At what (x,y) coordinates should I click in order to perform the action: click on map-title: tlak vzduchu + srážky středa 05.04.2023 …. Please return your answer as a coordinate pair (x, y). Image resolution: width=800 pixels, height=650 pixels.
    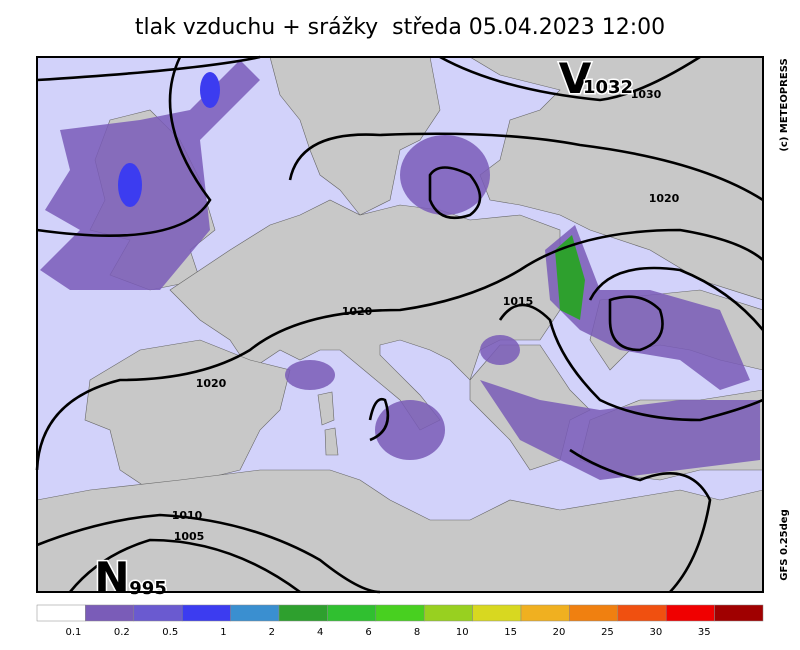
    Looking at the image, I should click on (400, 27).